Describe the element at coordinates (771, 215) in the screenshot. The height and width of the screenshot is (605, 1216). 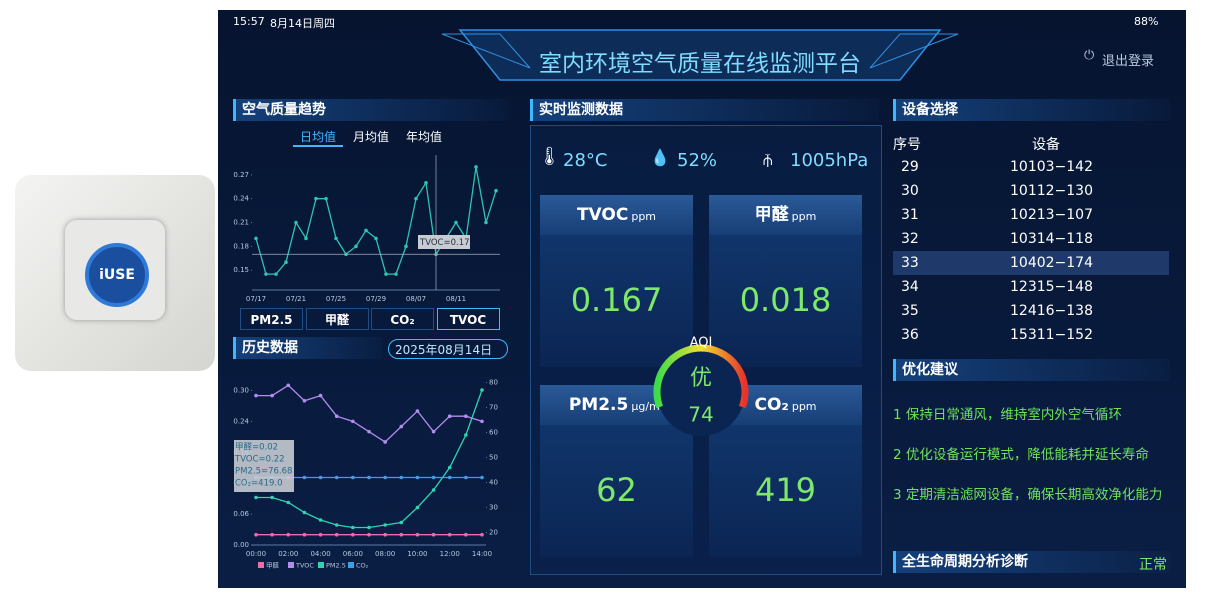
I see `card-name: 甲醛` at that location.